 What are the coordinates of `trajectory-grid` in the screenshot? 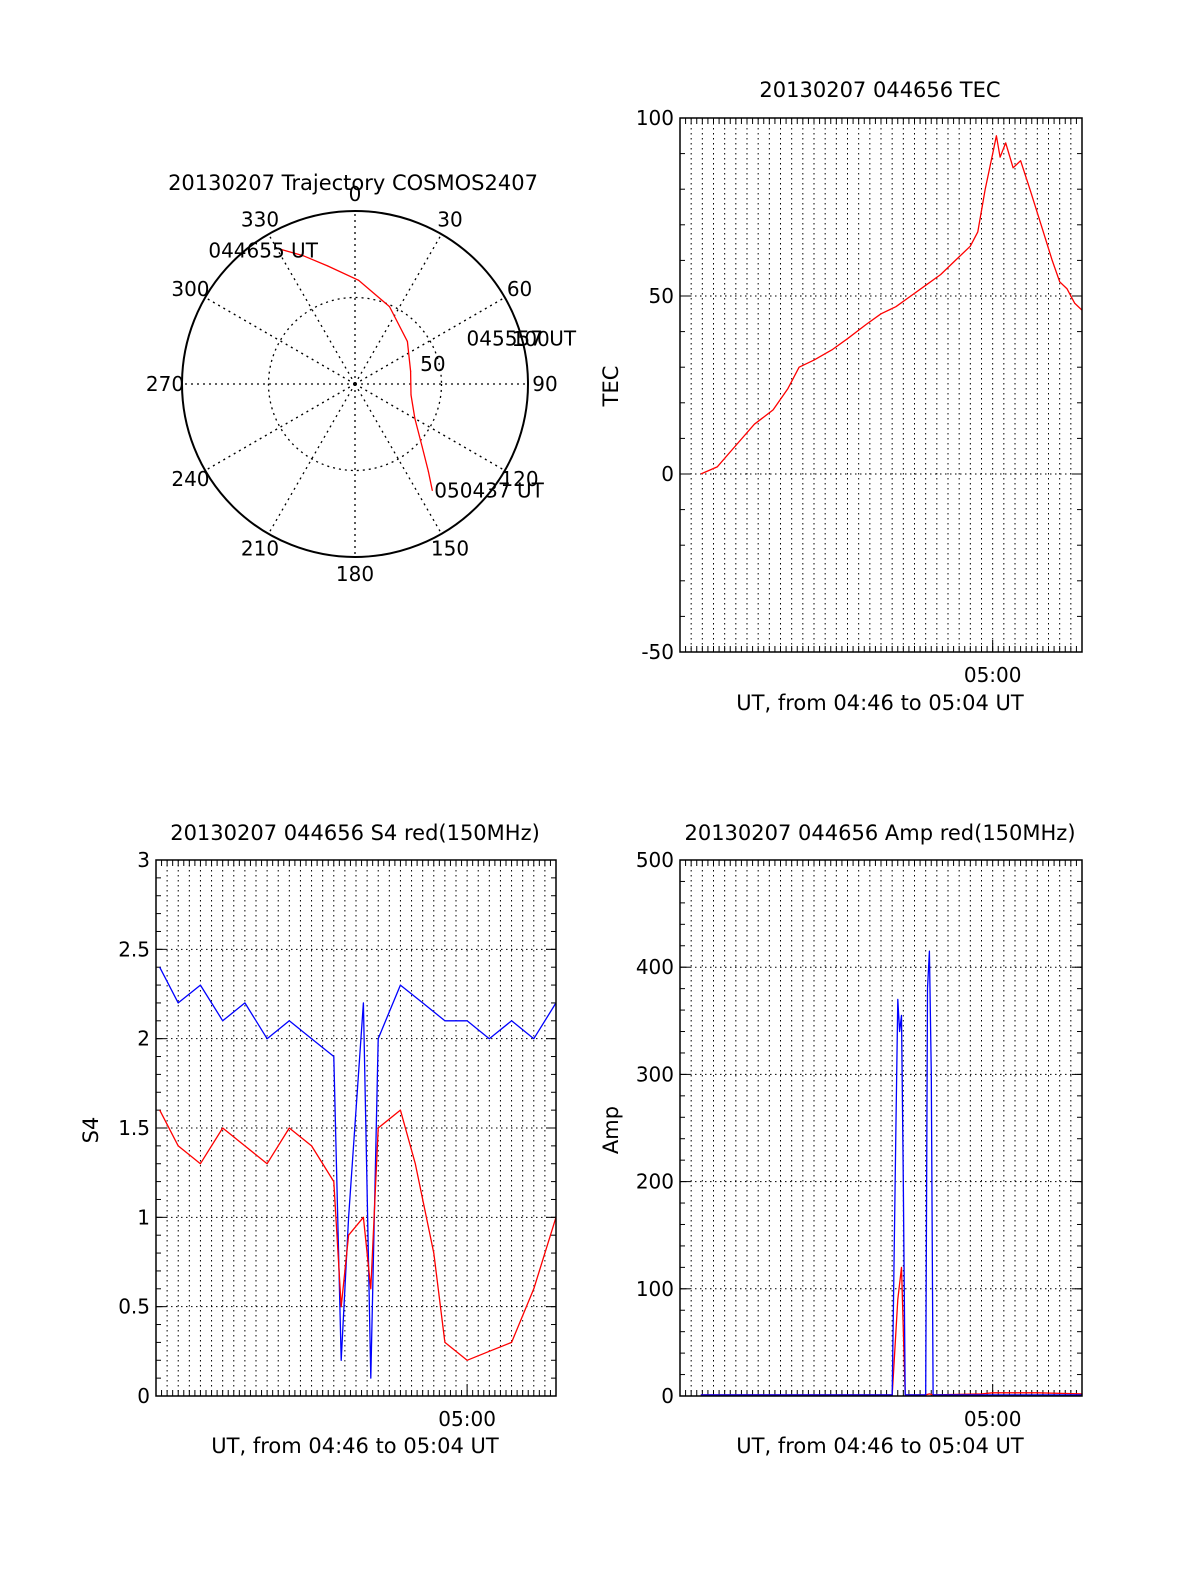 It's located at (355, 384).